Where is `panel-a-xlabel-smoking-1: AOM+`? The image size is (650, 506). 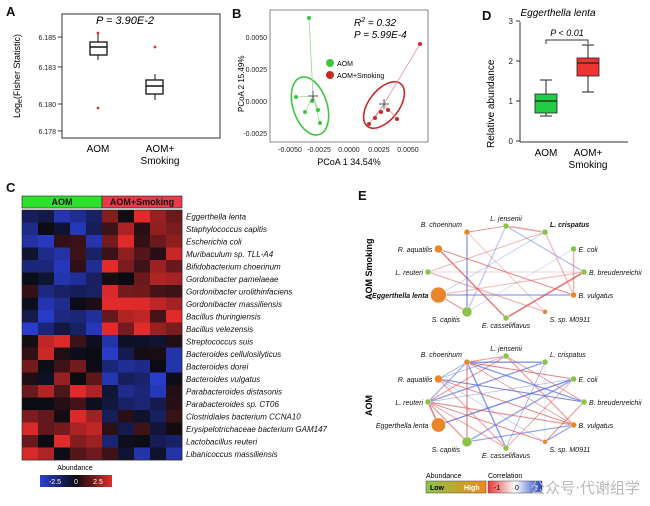
panel-a-xlabel-smoking-1: AOM+ is located at coordinates (160, 149).